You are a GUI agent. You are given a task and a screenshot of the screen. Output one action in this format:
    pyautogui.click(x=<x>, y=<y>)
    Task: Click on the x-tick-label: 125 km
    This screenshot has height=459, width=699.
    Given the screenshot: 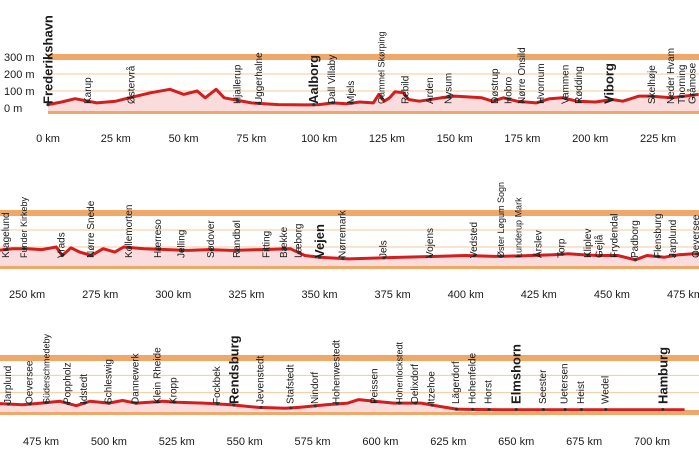 What is the action you would take?
    pyautogui.click(x=387, y=139)
    